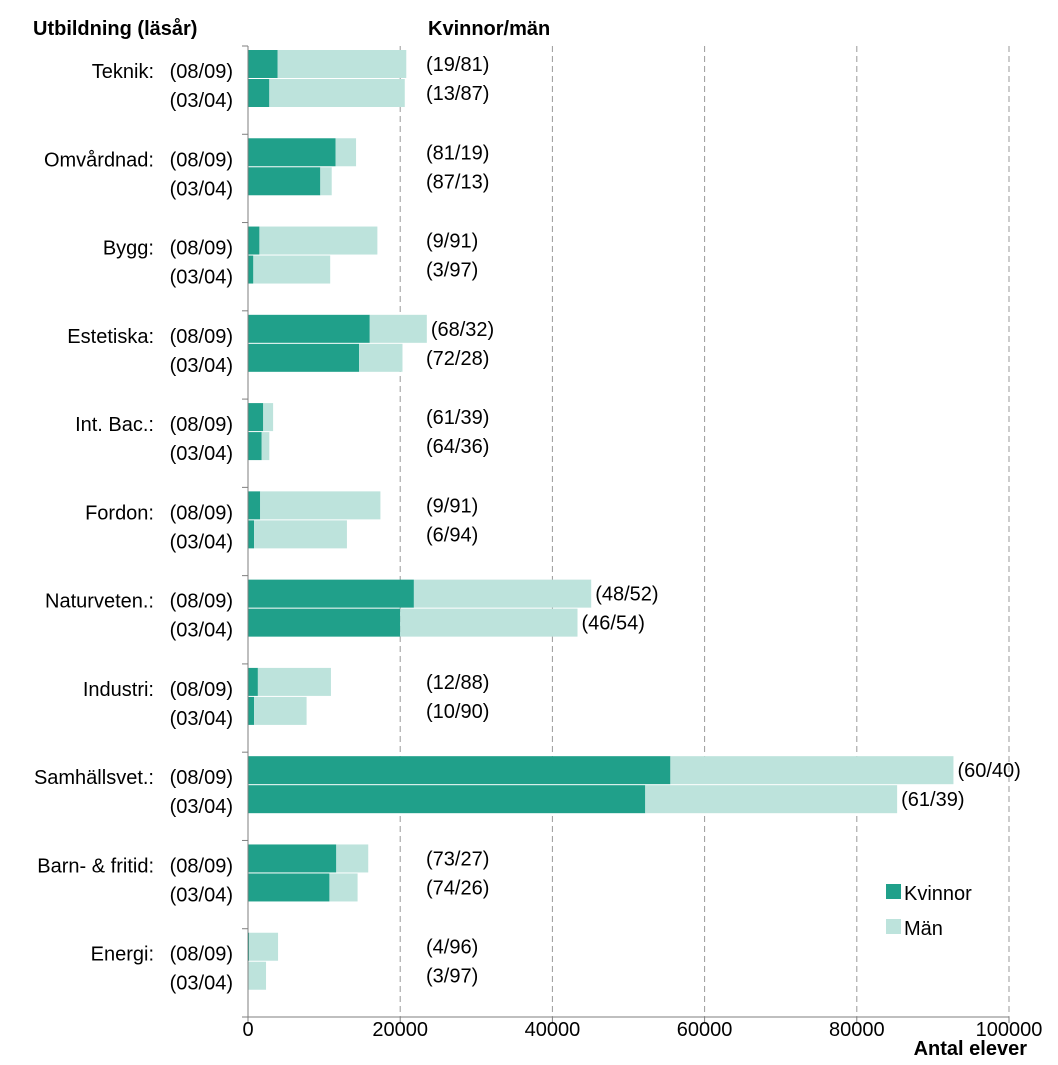  What do you see at coordinates (457, 447) in the screenshot?
I see `ratio-label: (64/36)` at bounding box center [457, 447].